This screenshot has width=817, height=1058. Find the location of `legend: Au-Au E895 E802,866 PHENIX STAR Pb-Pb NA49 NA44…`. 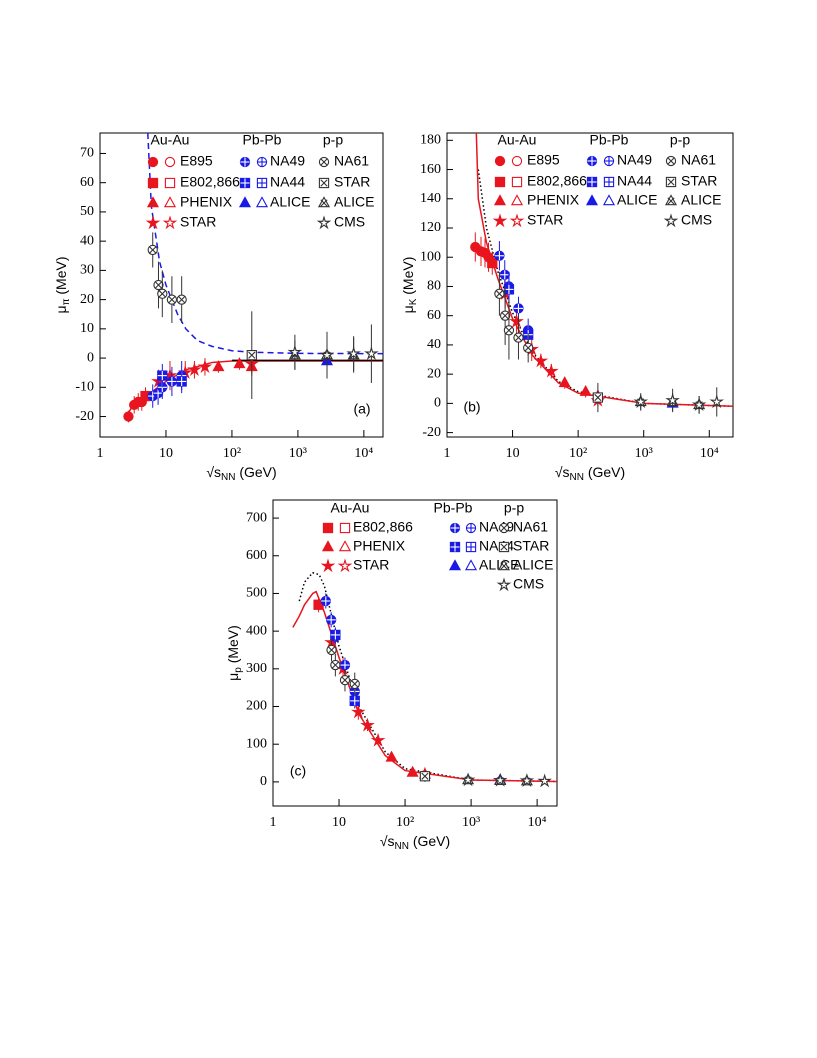

legend: Au-Au E895 E802,866 PHENIX STAR Pb-Pb NA49 NA44… is located at coordinates (259, 181).